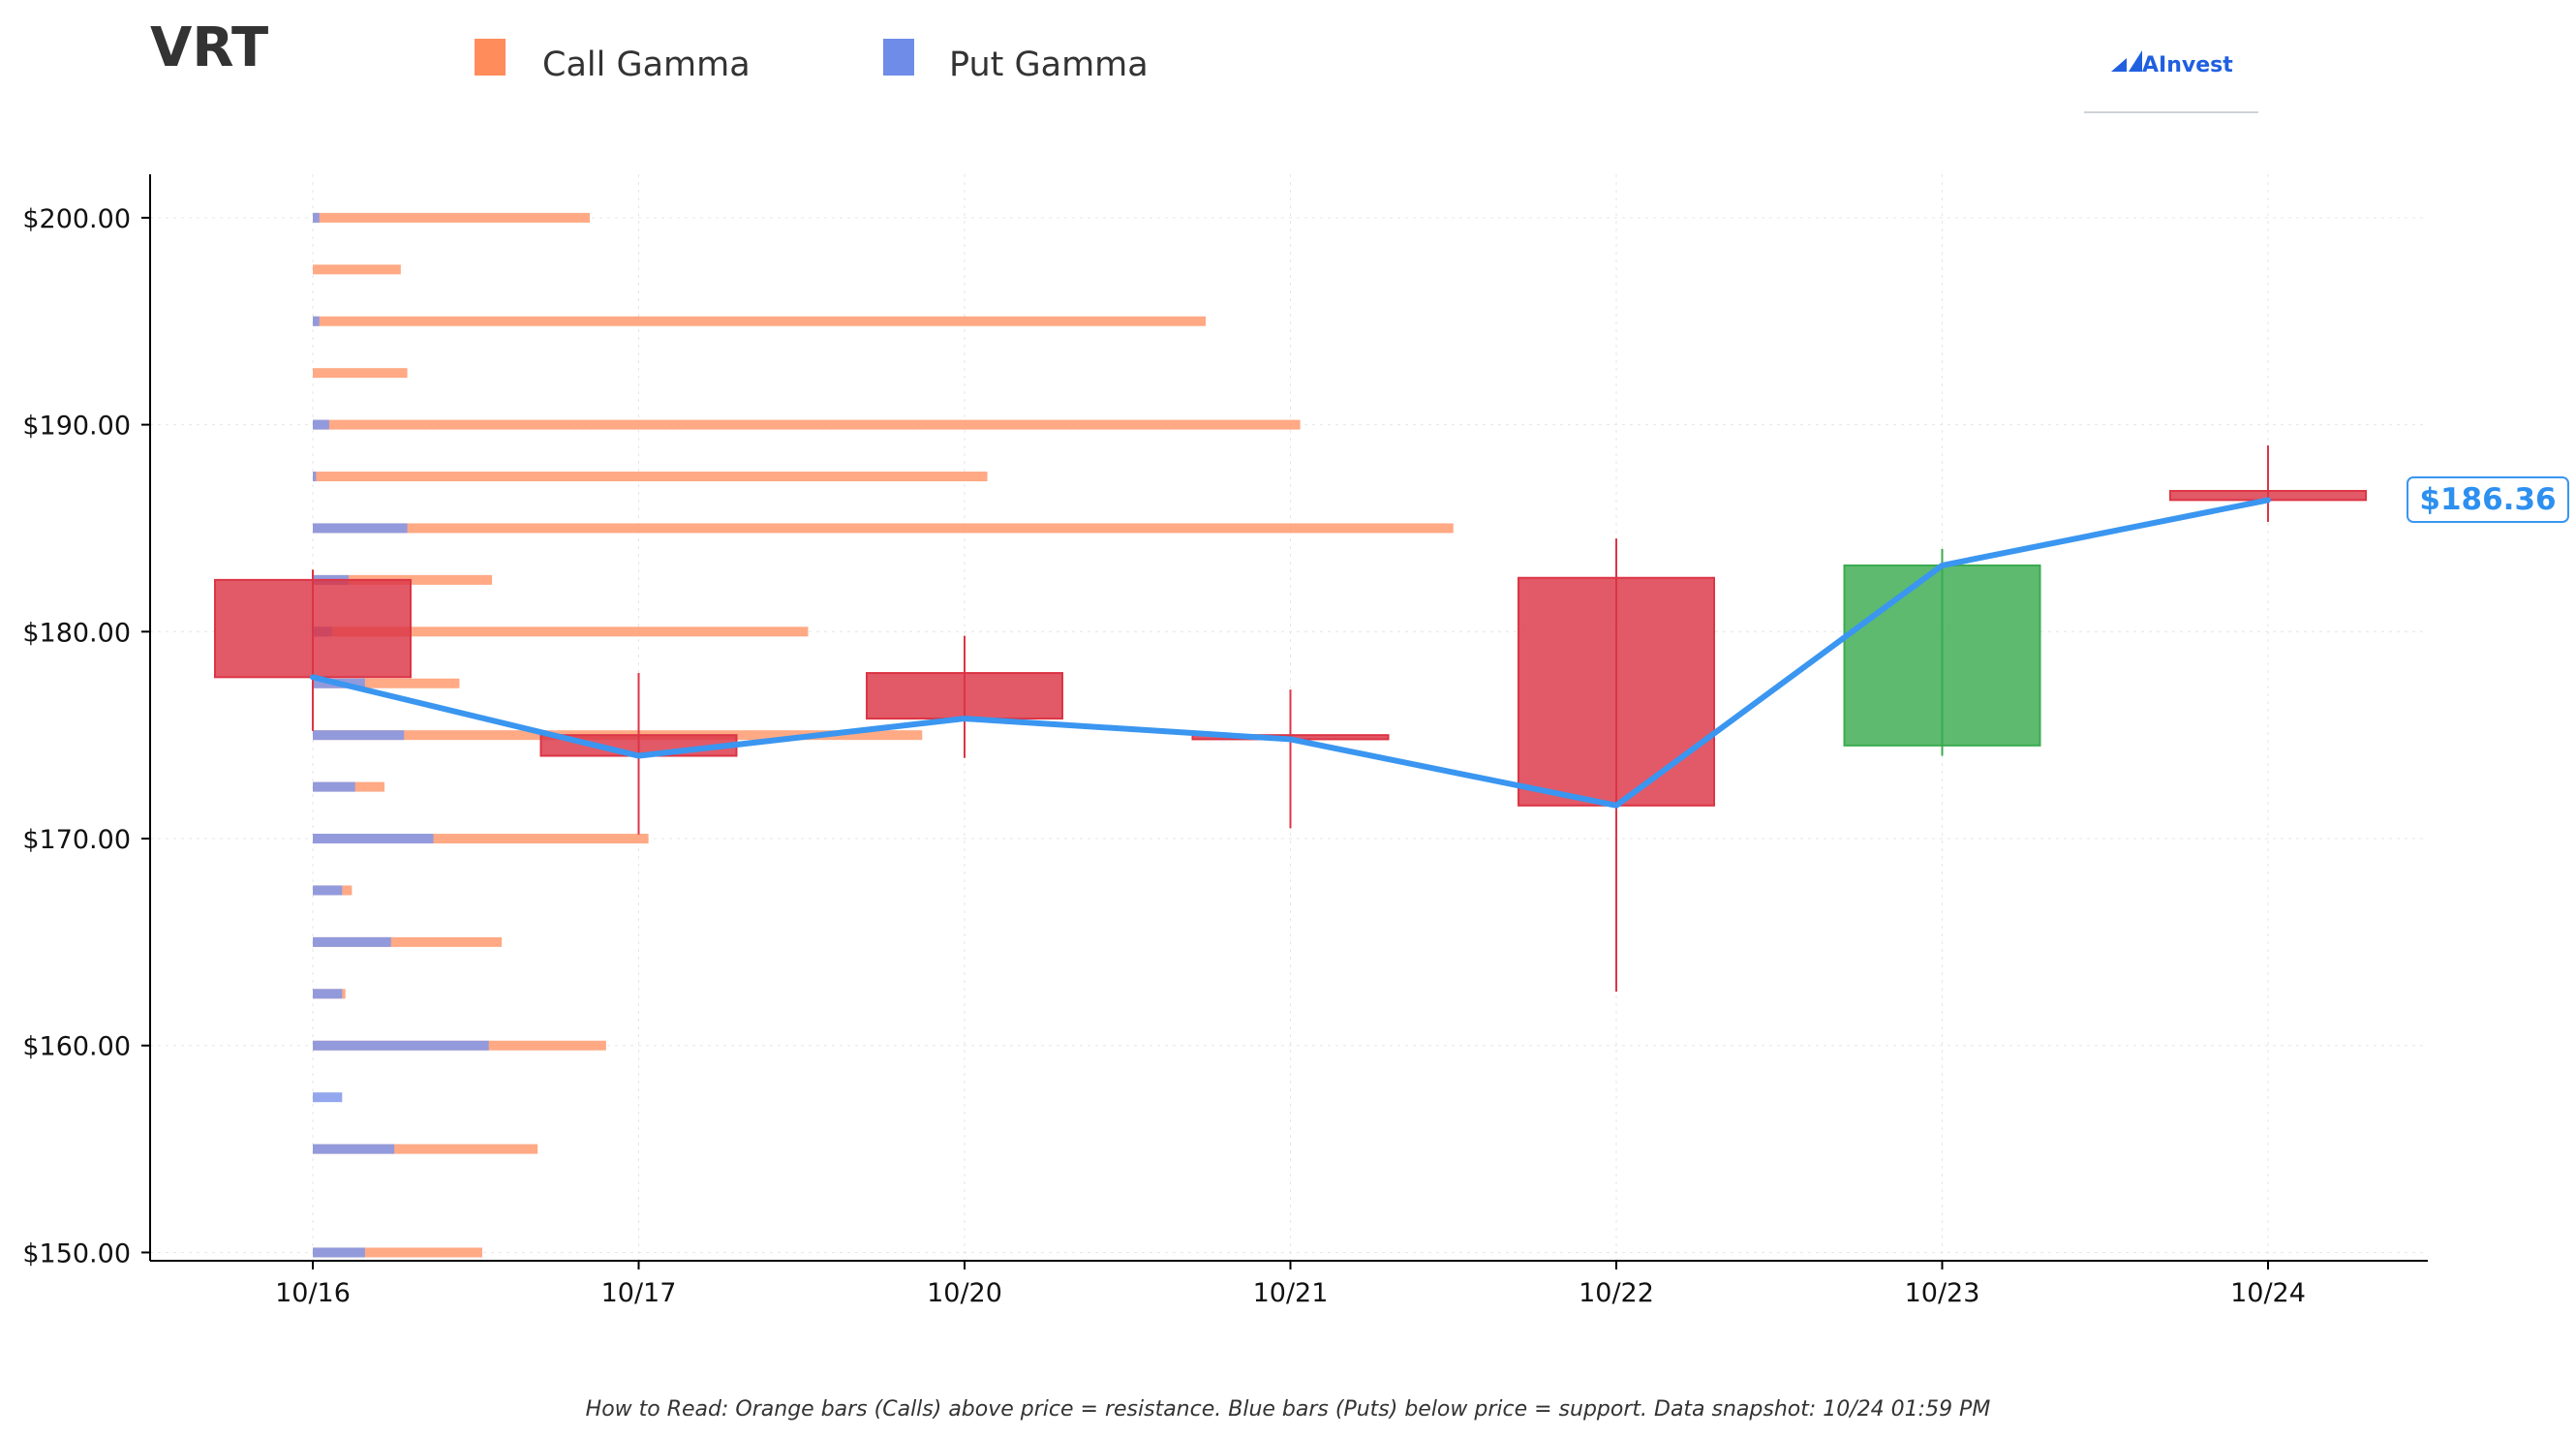  What do you see at coordinates (646, 65) in the screenshot?
I see `legend-label-call: Call Gamma` at bounding box center [646, 65].